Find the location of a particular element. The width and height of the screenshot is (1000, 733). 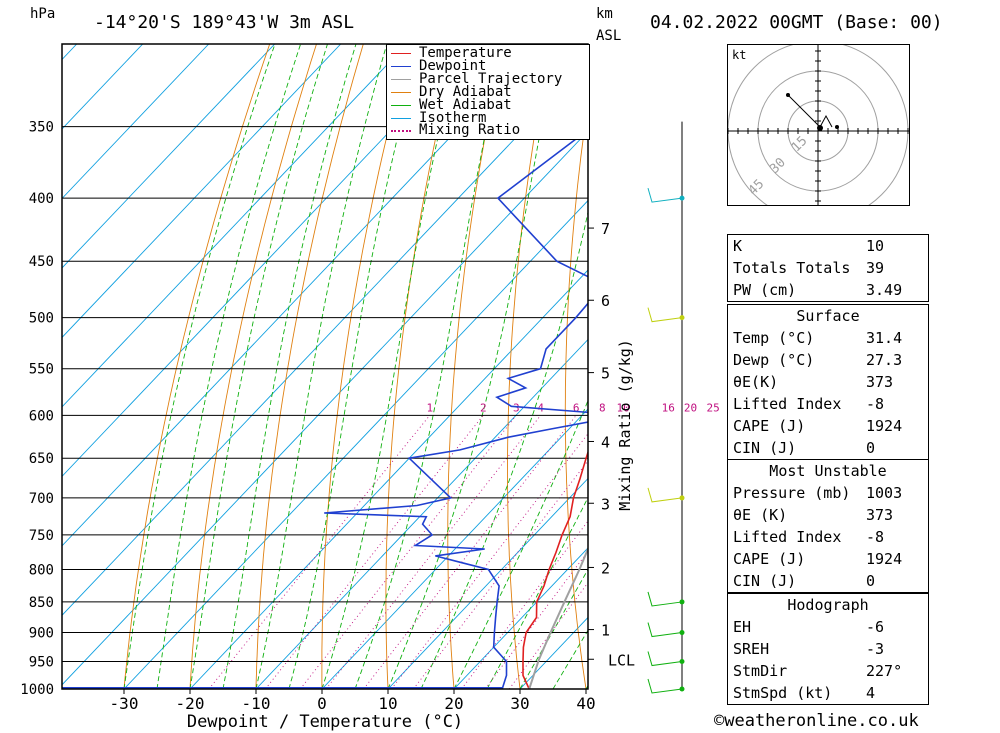

copyright-link: ©weatheronline.co.uk is located at coordinates (816, 721).